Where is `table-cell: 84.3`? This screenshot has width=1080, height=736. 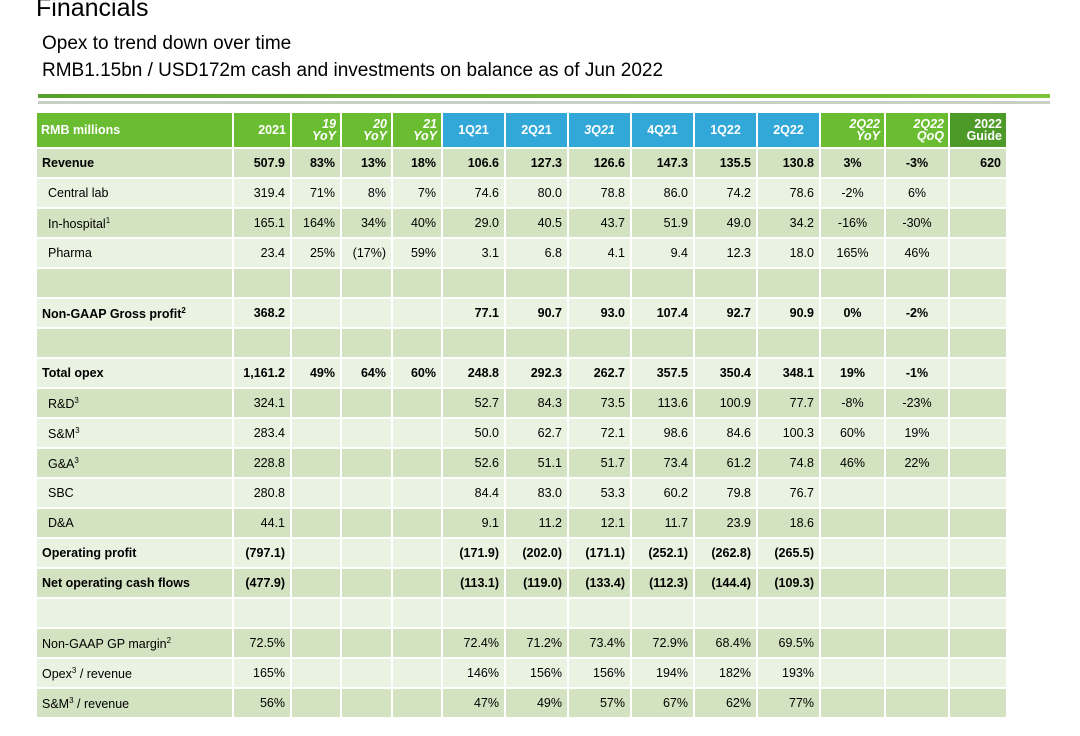
table-cell: 84.3 is located at coordinates (536, 403).